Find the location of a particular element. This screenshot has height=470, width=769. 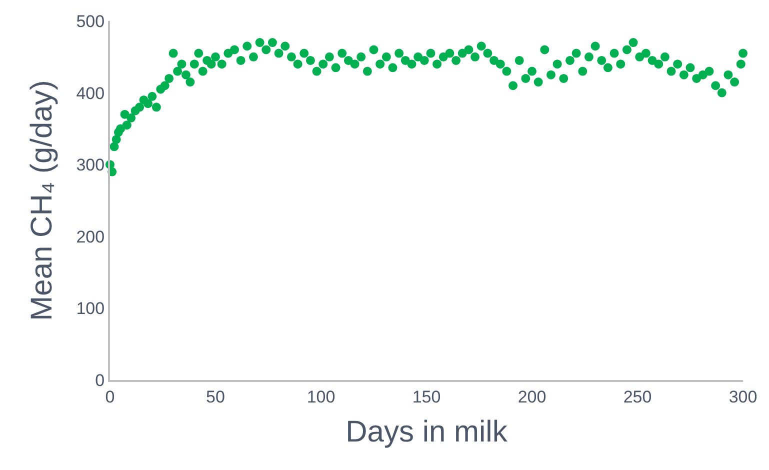

x-tick-label: 300 is located at coordinates (743, 396).